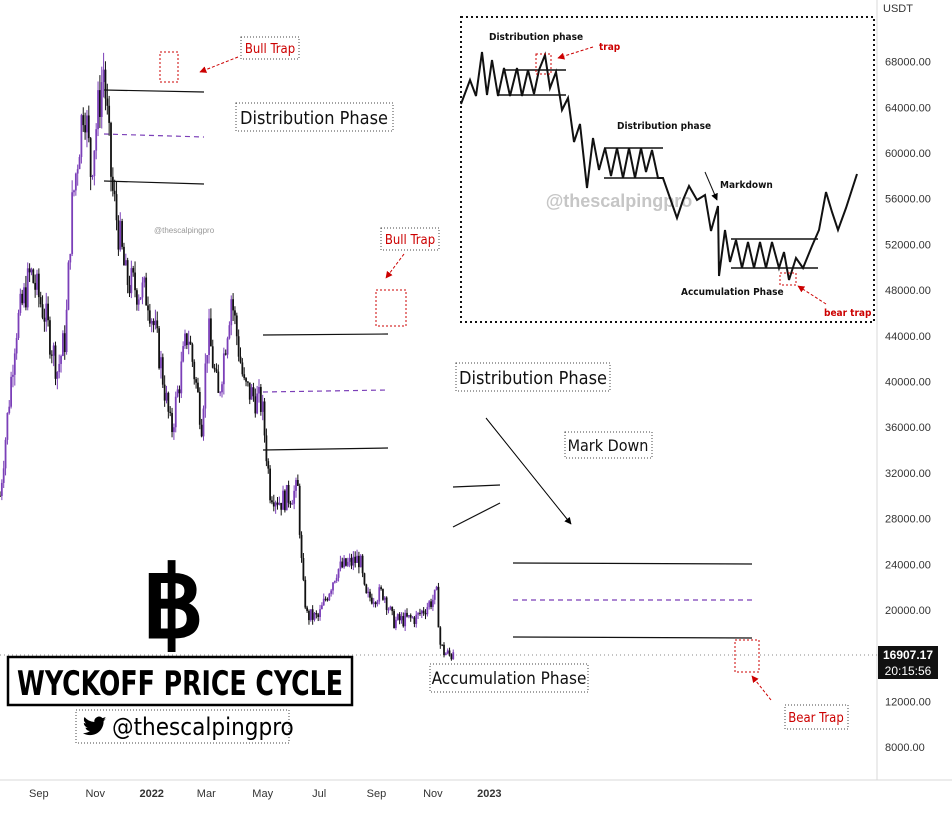 Image resolution: width=952 pixels, height=815 pixels. Describe the element at coordinates (184, 230) in the screenshot. I see `small-watermark: @thescalpingpro` at that location.